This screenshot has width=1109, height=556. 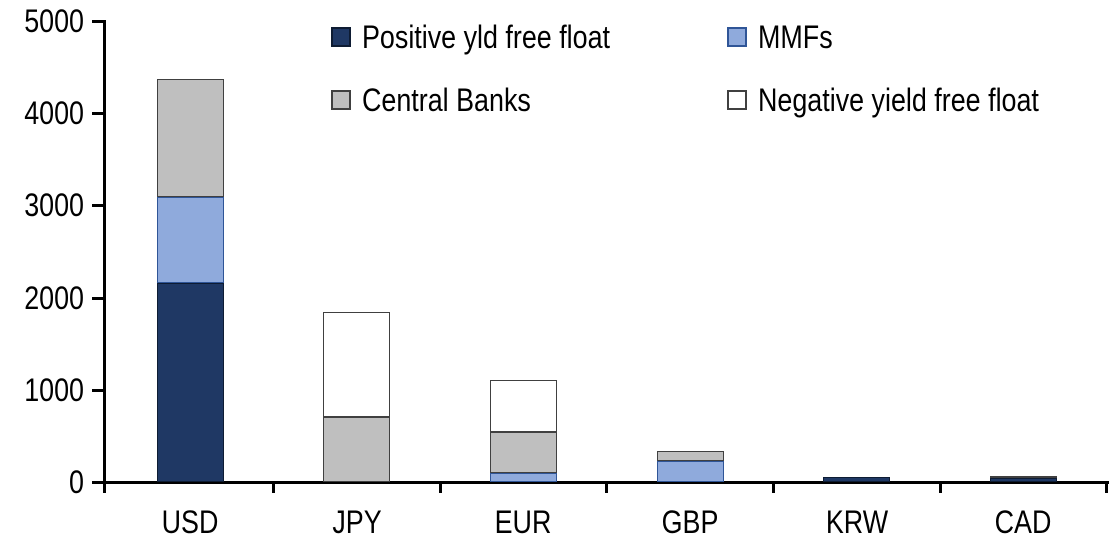 I want to click on bar-segment-jpy-negative-yield-free-float, so click(x=357, y=365).